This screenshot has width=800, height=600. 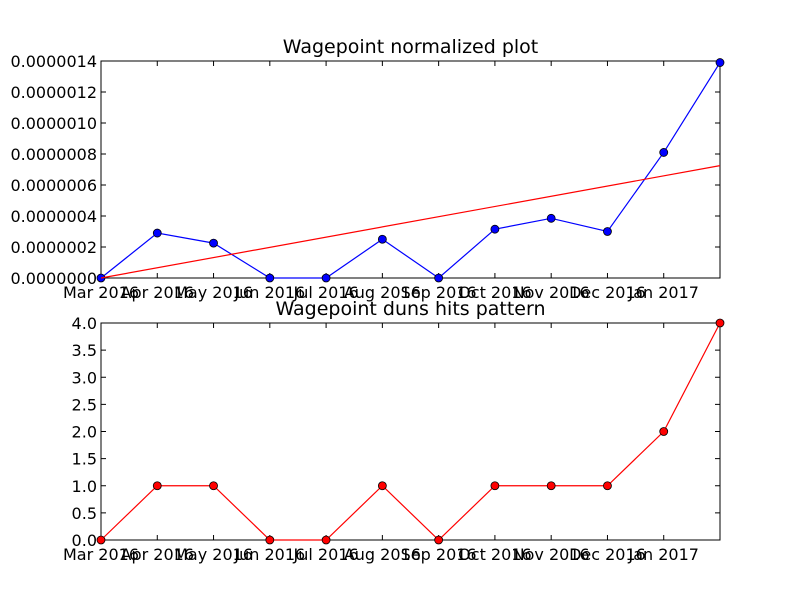 I want to click on bottom-ytick-label: 2.5, so click(x=84, y=404).